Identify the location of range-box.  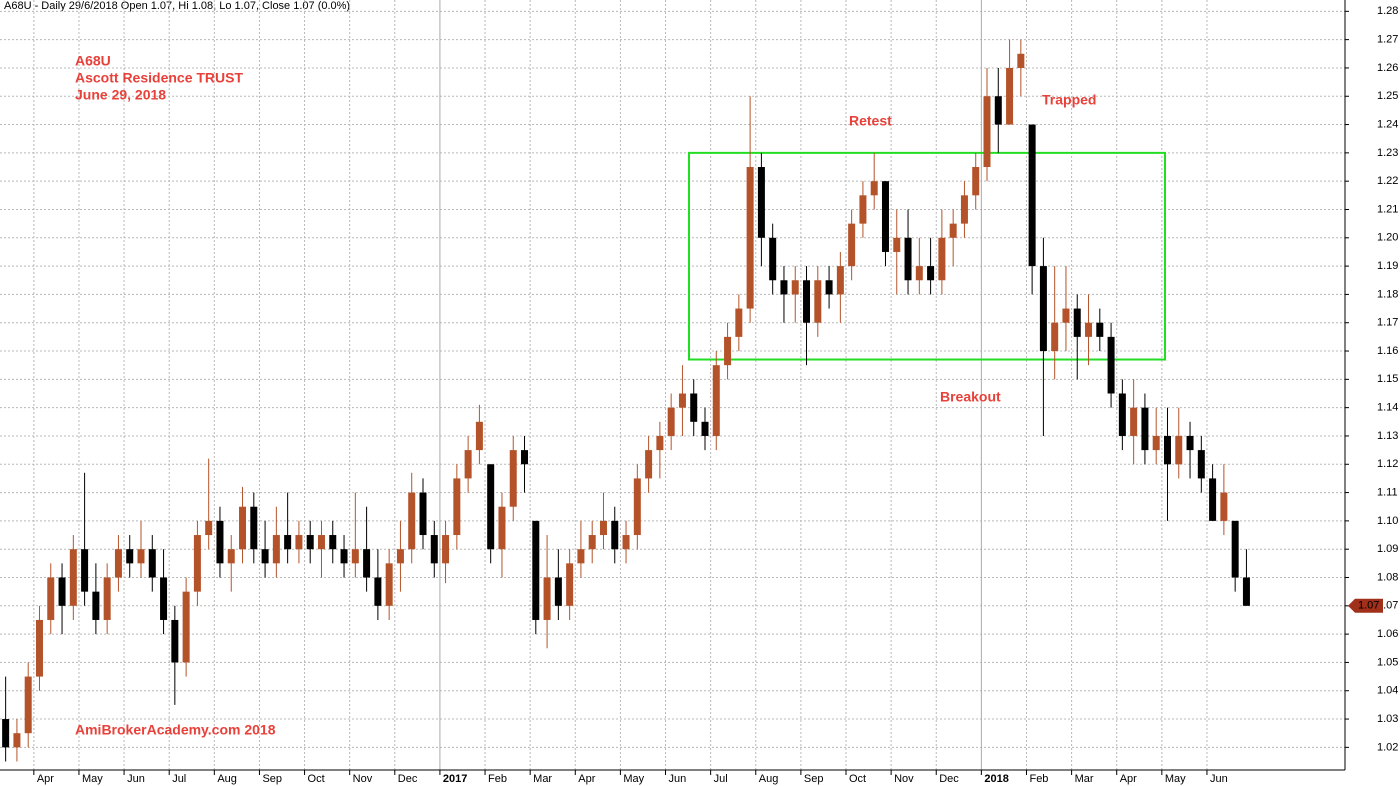
(927, 256).